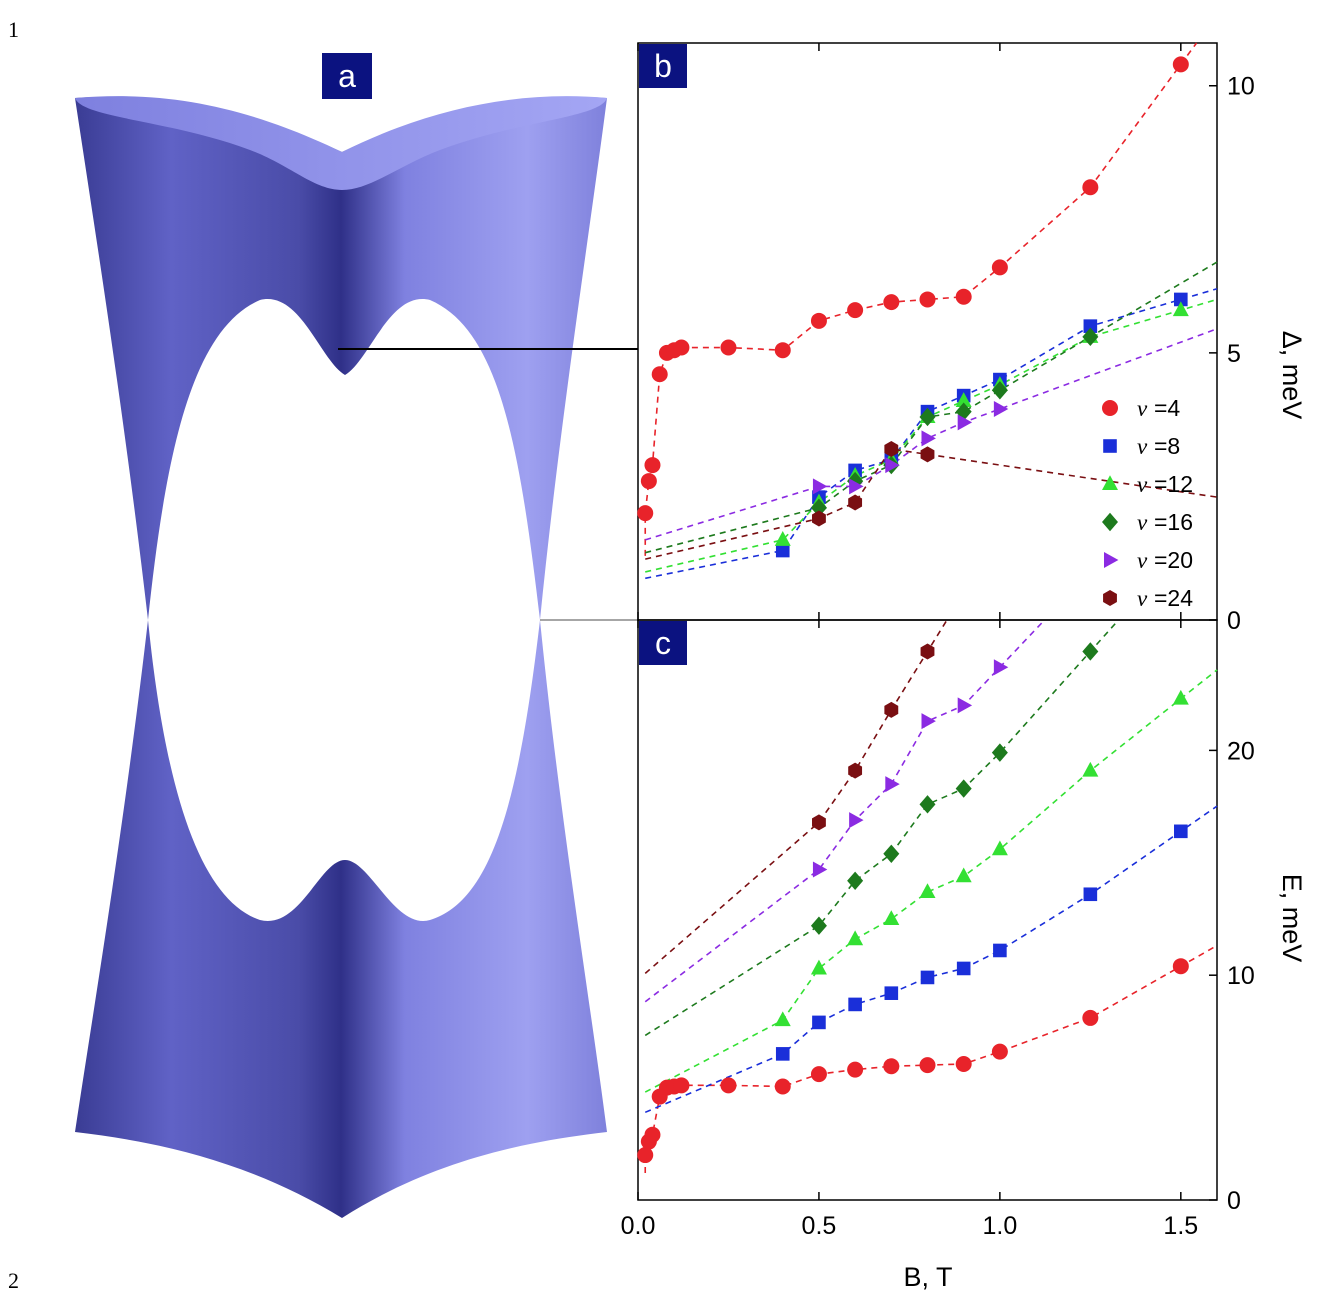 This screenshot has width=1325, height=1299. I want to click on page-number-bottom: 2, so click(13, 1280).